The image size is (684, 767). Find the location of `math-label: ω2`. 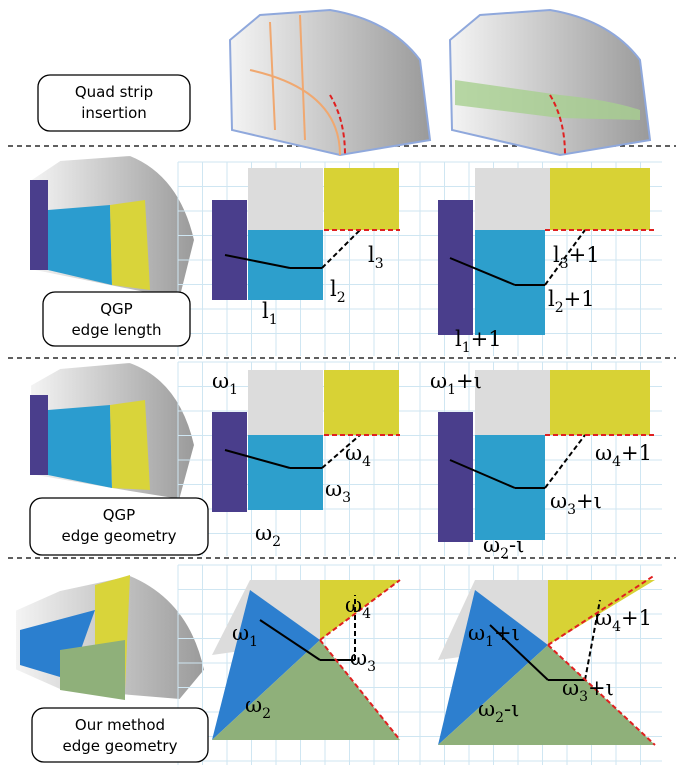

math-label: ω2 is located at coordinates (258, 707).